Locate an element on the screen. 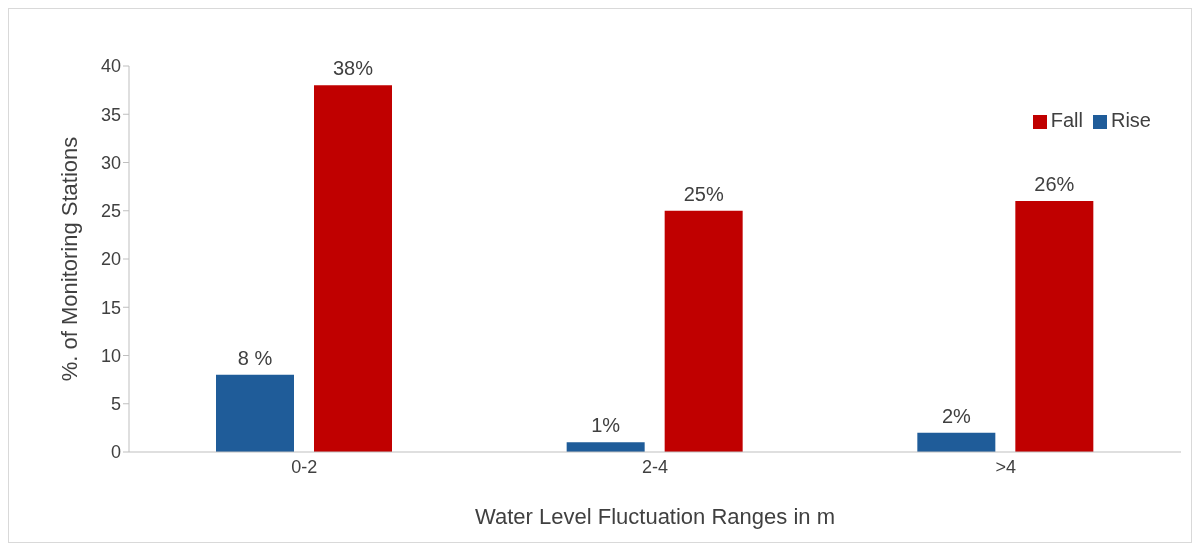  data-label: 8 % is located at coordinates (255, 357).